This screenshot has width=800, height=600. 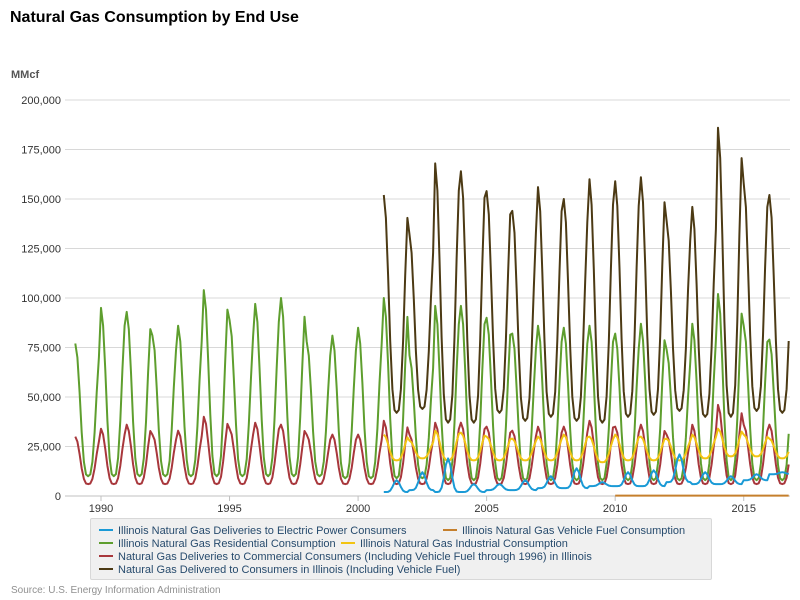 What do you see at coordinates (450, 530) in the screenshot?
I see `legend-swatch-vehicle-fuel` at bounding box center [450, 530].